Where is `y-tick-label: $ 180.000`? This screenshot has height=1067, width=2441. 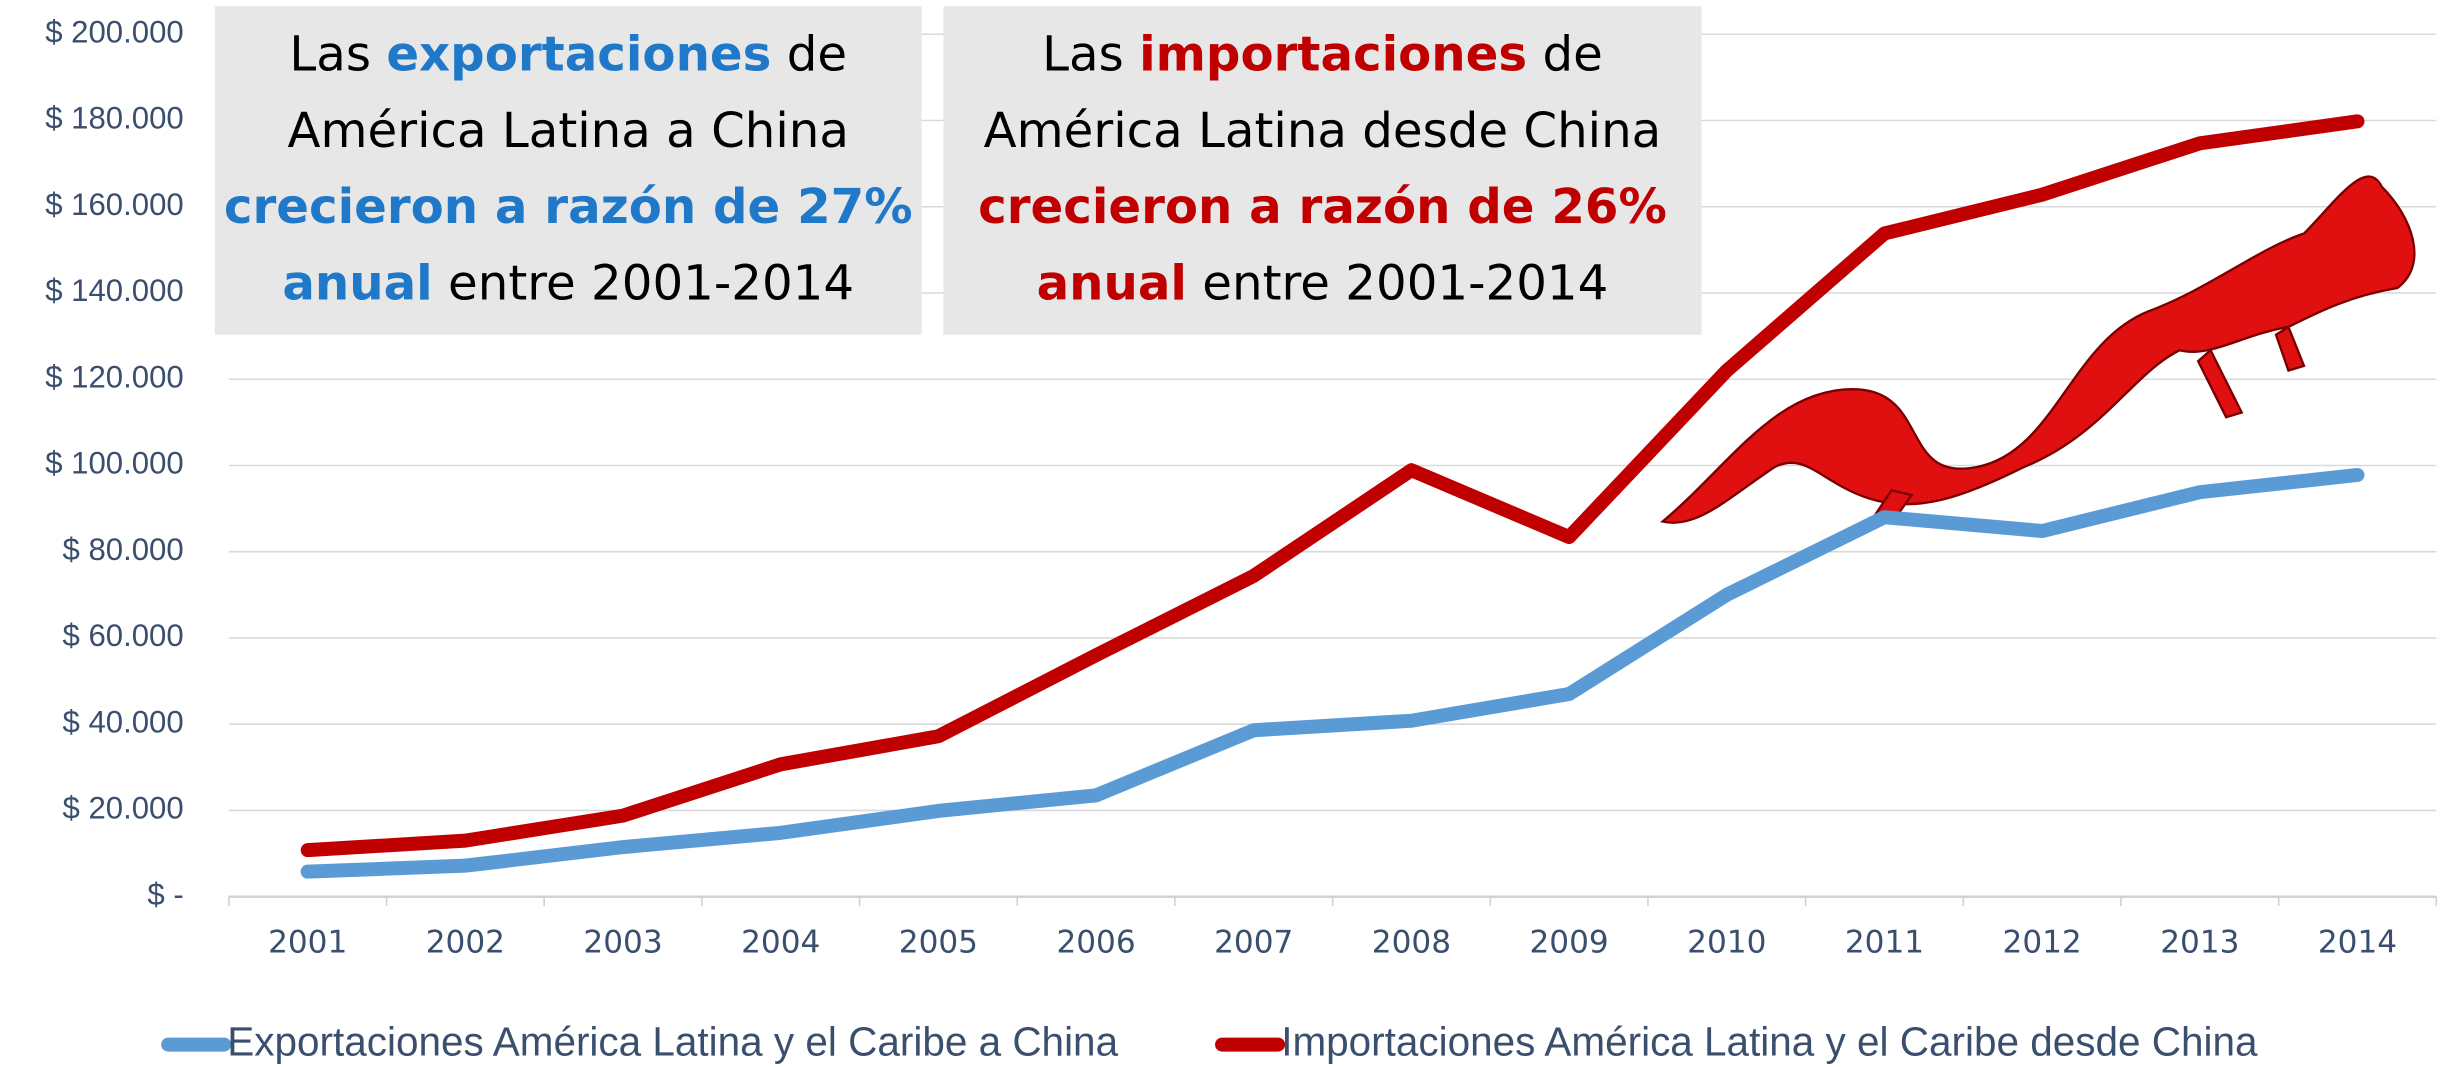
y-tick-label: $ 180.000 is located at coordinates (114, 118).